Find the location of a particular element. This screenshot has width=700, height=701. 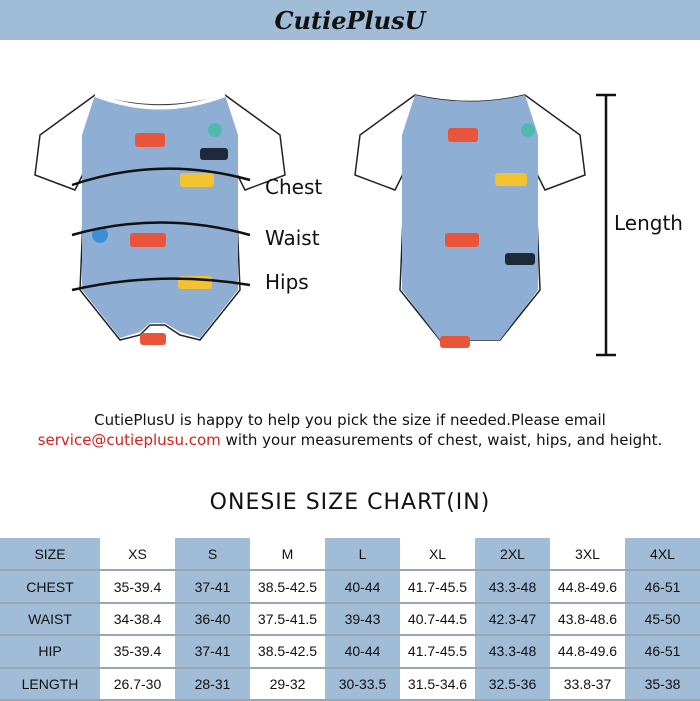

table-cell: CHEST is located at coordinates (50, 587).